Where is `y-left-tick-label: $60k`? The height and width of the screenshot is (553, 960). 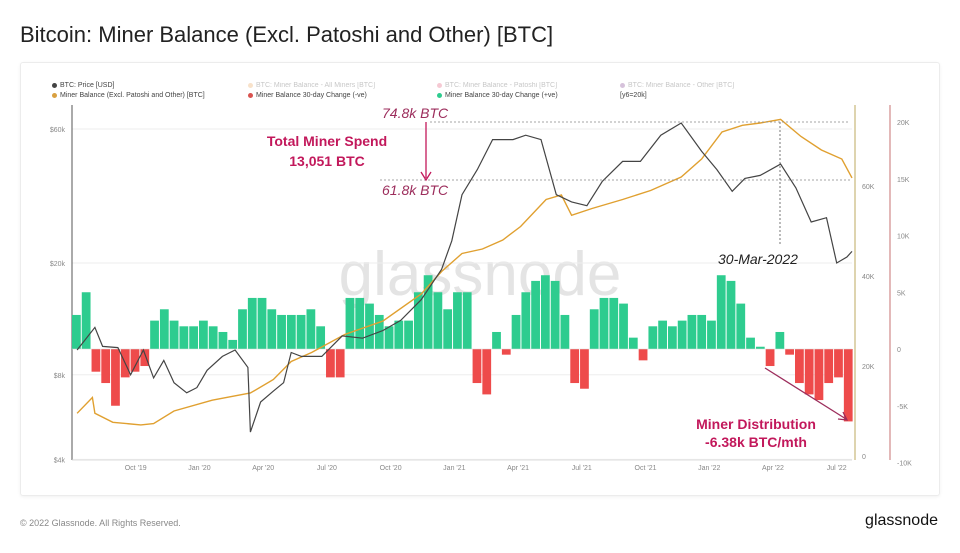
y-left-tick-label: $60k is located at coordinates (58, 130).